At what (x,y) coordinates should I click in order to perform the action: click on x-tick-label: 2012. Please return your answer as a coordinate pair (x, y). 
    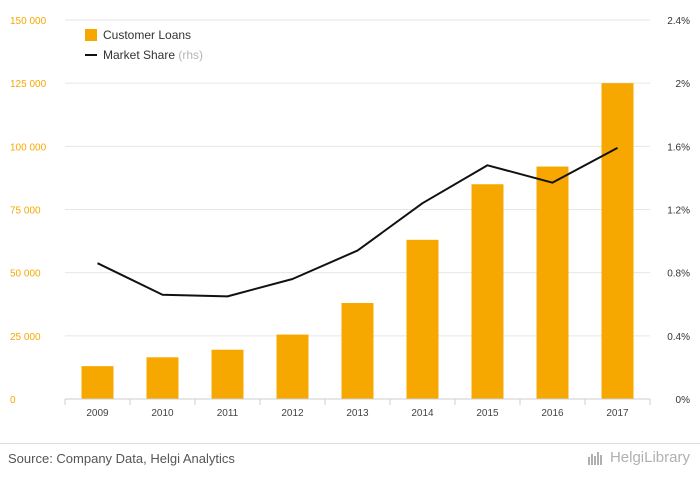
    Looking at the image, I should click on (292, 413).